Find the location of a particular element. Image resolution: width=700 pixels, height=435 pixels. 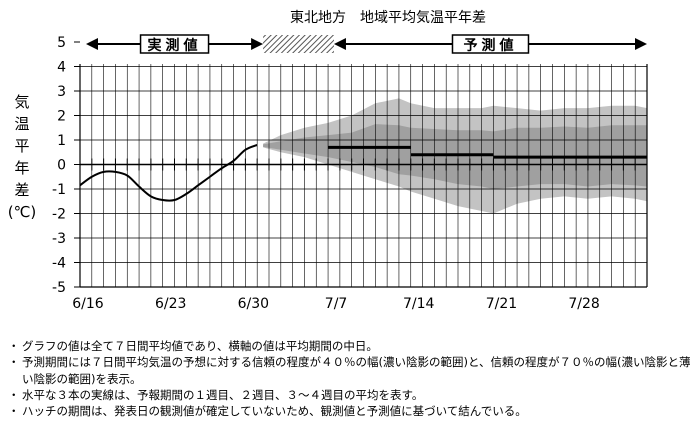

x-tick-label: 6/30 is located at coordinates (253, 304).